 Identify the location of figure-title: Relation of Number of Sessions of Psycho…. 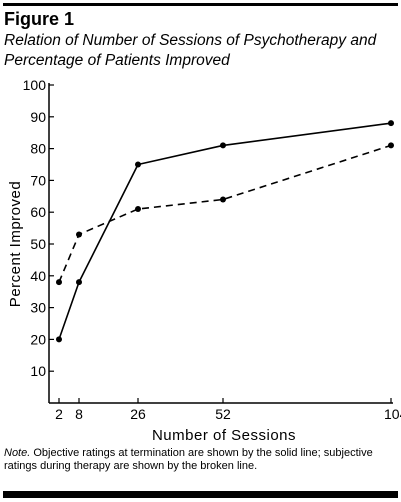
(190, 50).